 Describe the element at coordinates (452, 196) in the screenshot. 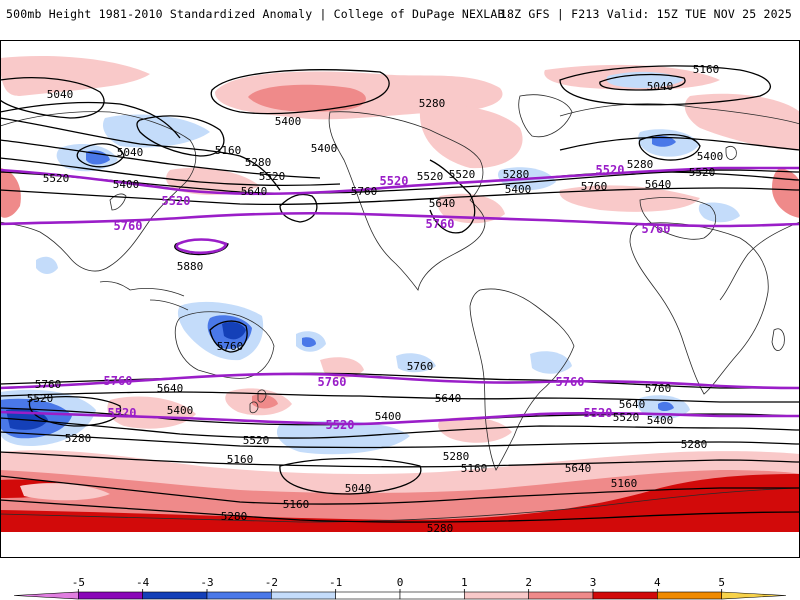

I see `contour-us-trough` at that location.